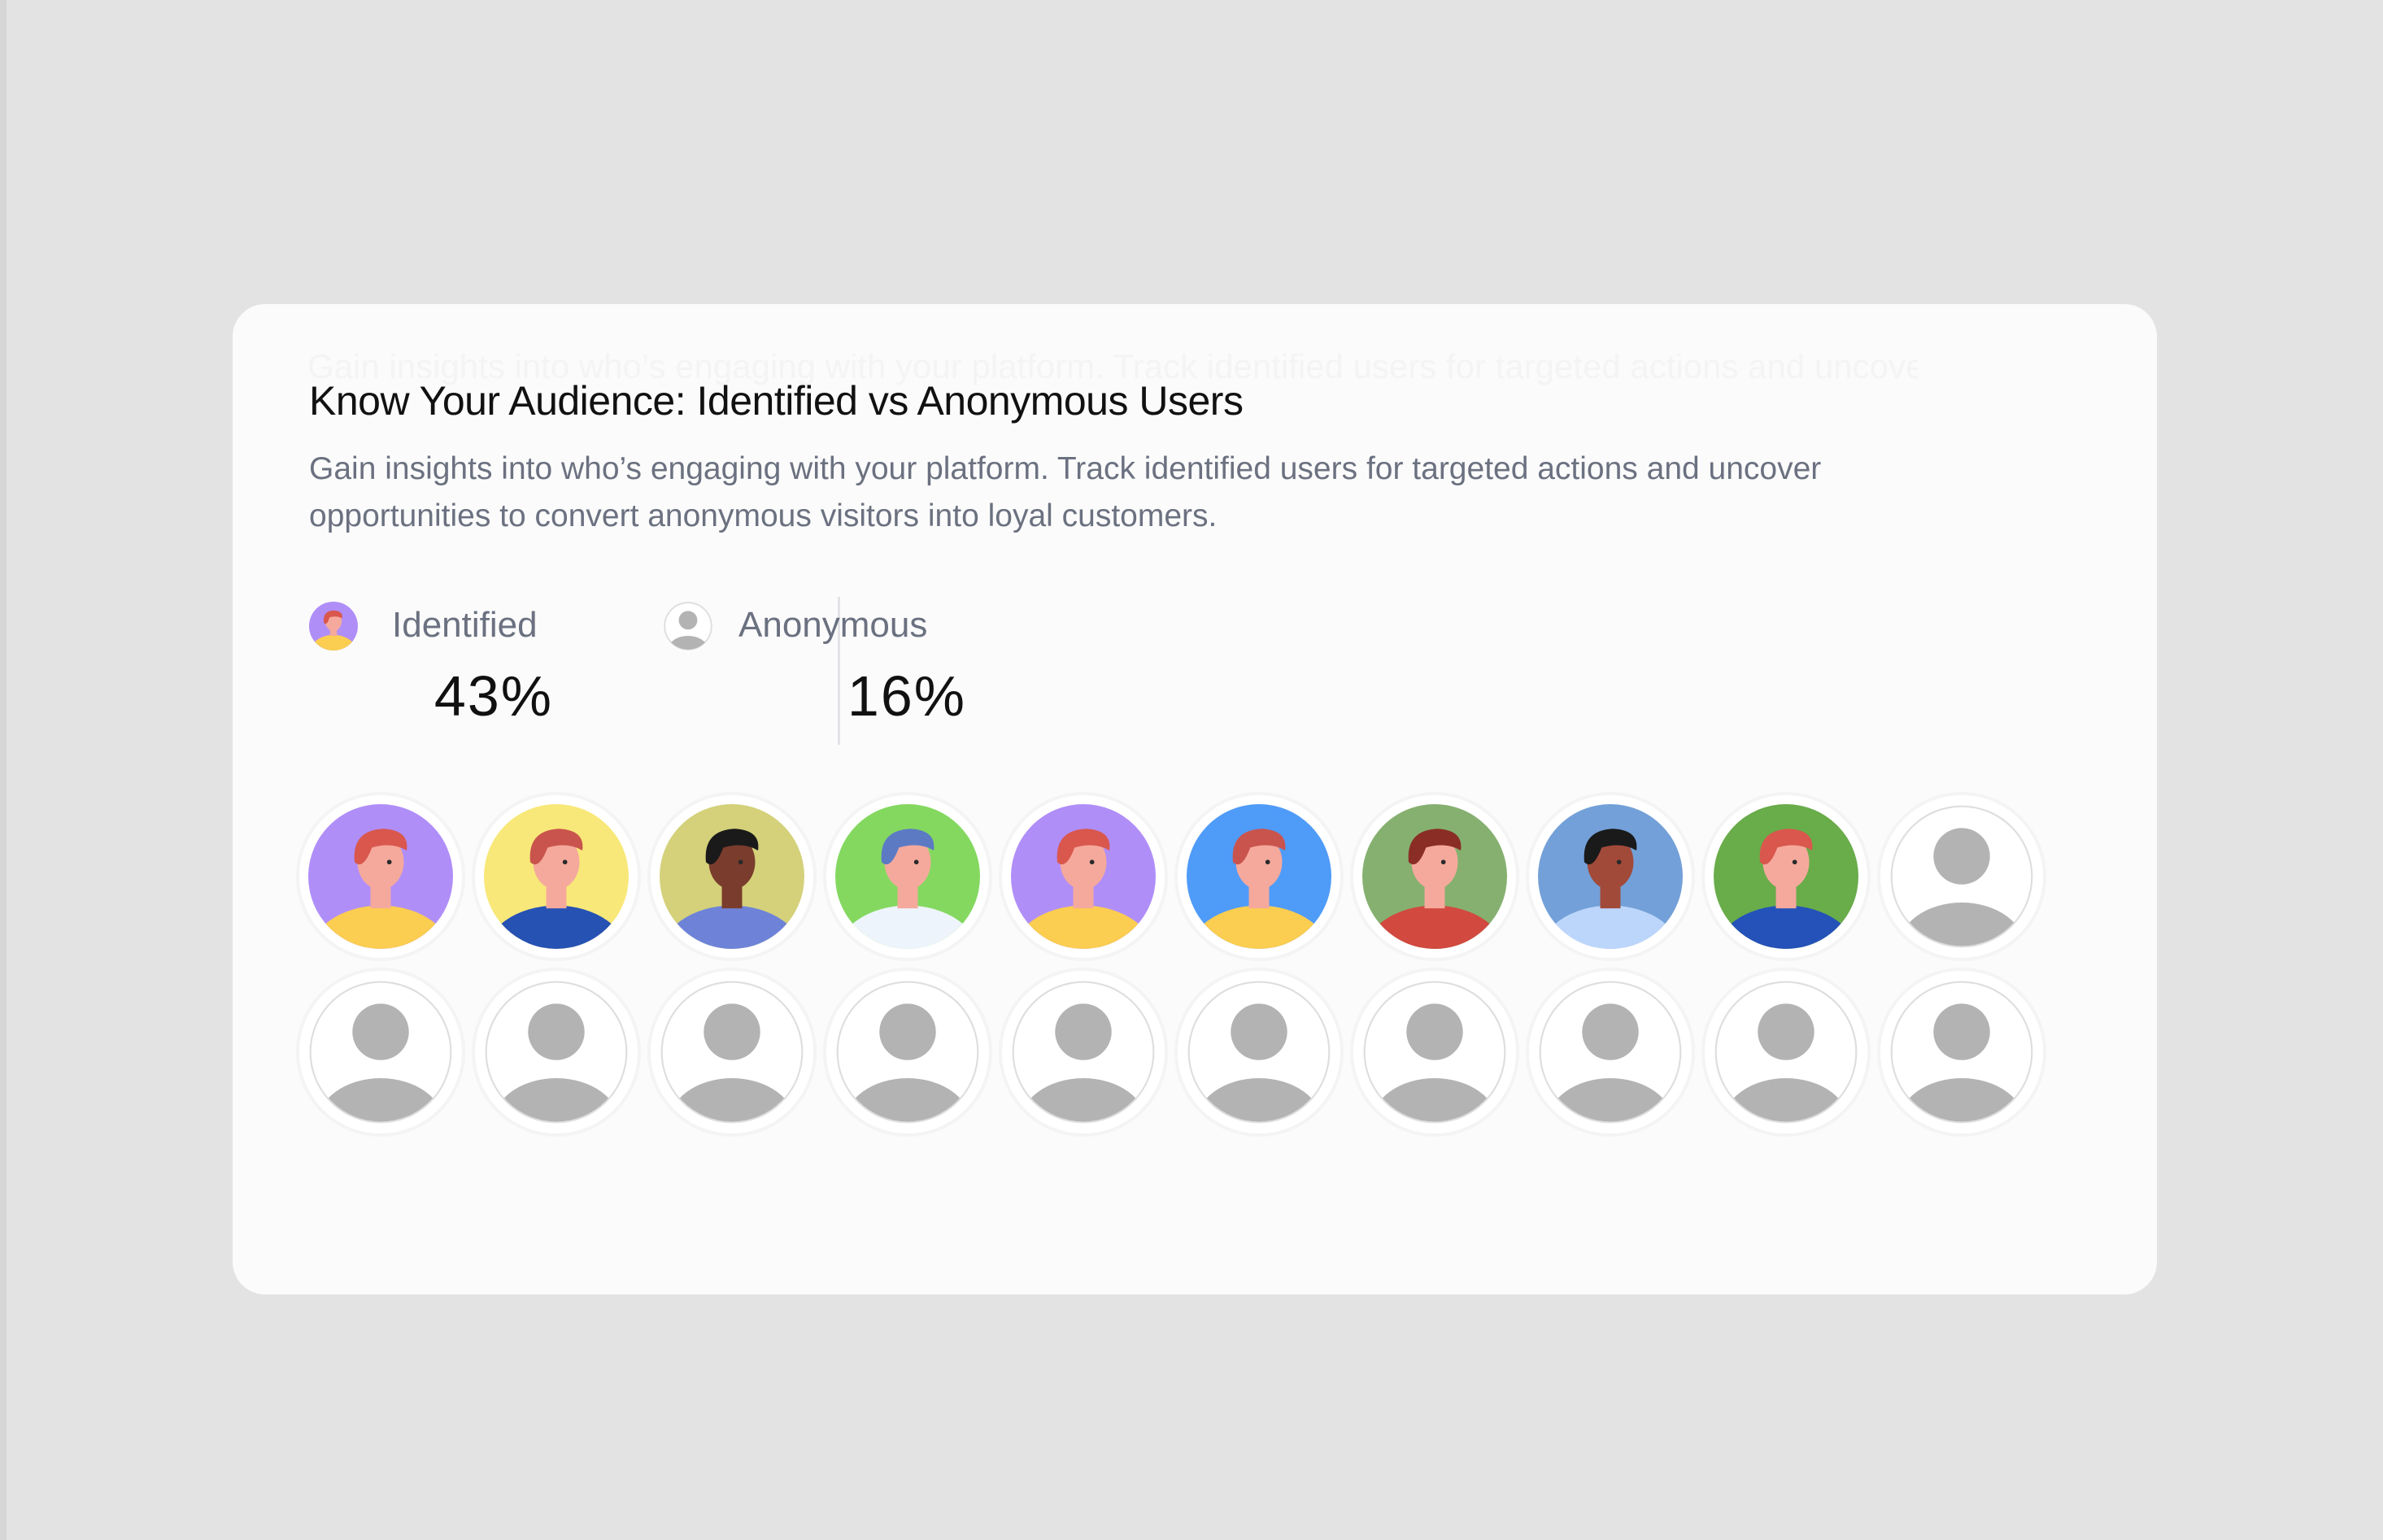  What do you see at coordinates (839, 671) in the screenshot?
I see `legend-divider` at bounding box center [839, 671].